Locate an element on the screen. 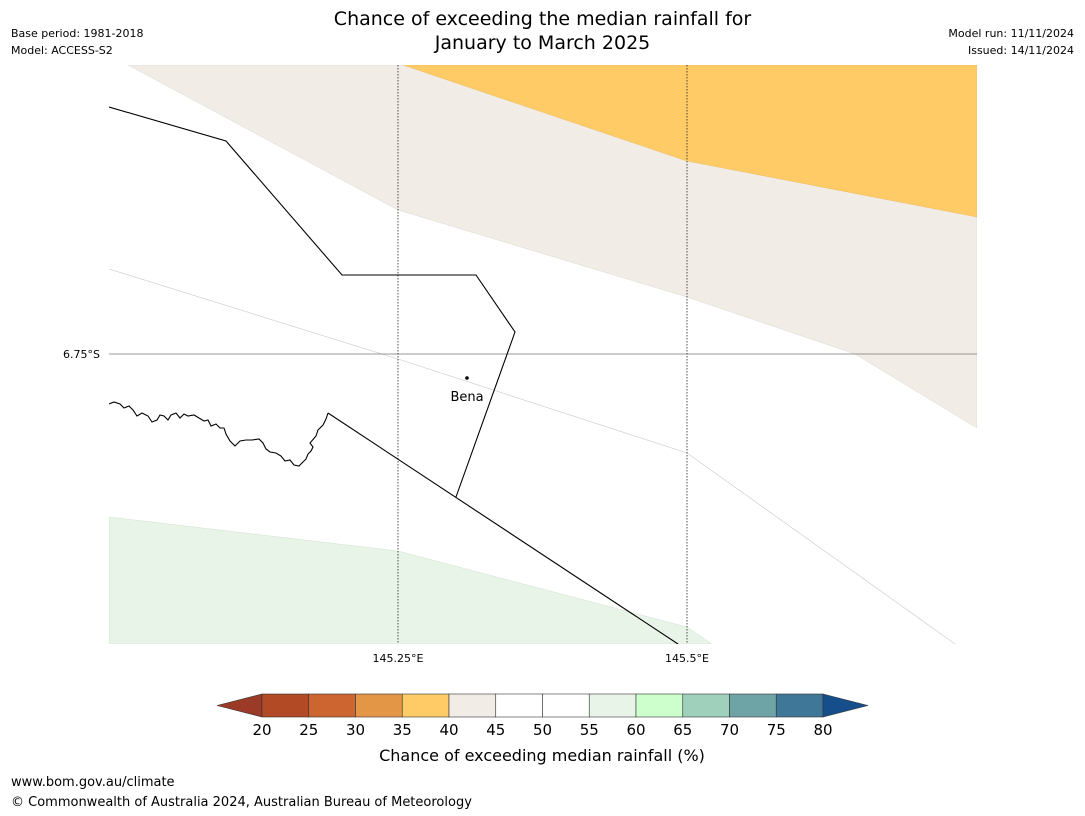 This screenshot has width=1085, height=816. longitude-label-145-5: 145.5°E is located at coordinates (687, 658).